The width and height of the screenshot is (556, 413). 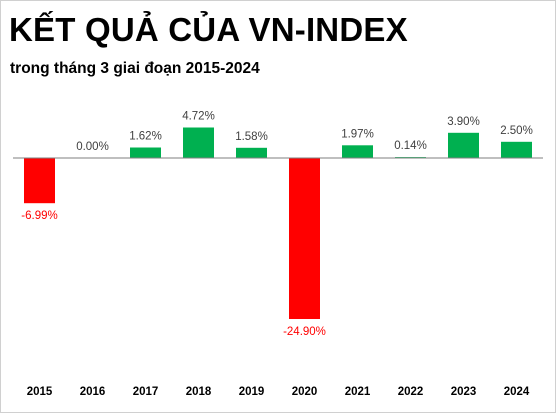 What do you see at coordinates (357, 134) in the screenshot?
I see `data-label-2021: 1.97%` at bounding box center [357, 134].